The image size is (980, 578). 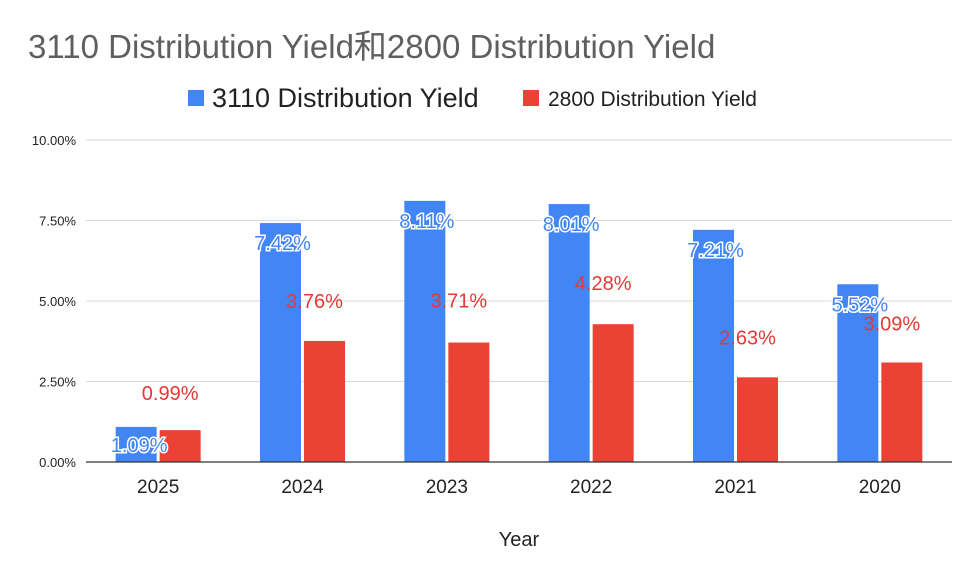 What do you see at coordinates (314, 302) in the screenshot?
I see `data-label-2800-2024: 3.76%` at bounding box center [314, 302].